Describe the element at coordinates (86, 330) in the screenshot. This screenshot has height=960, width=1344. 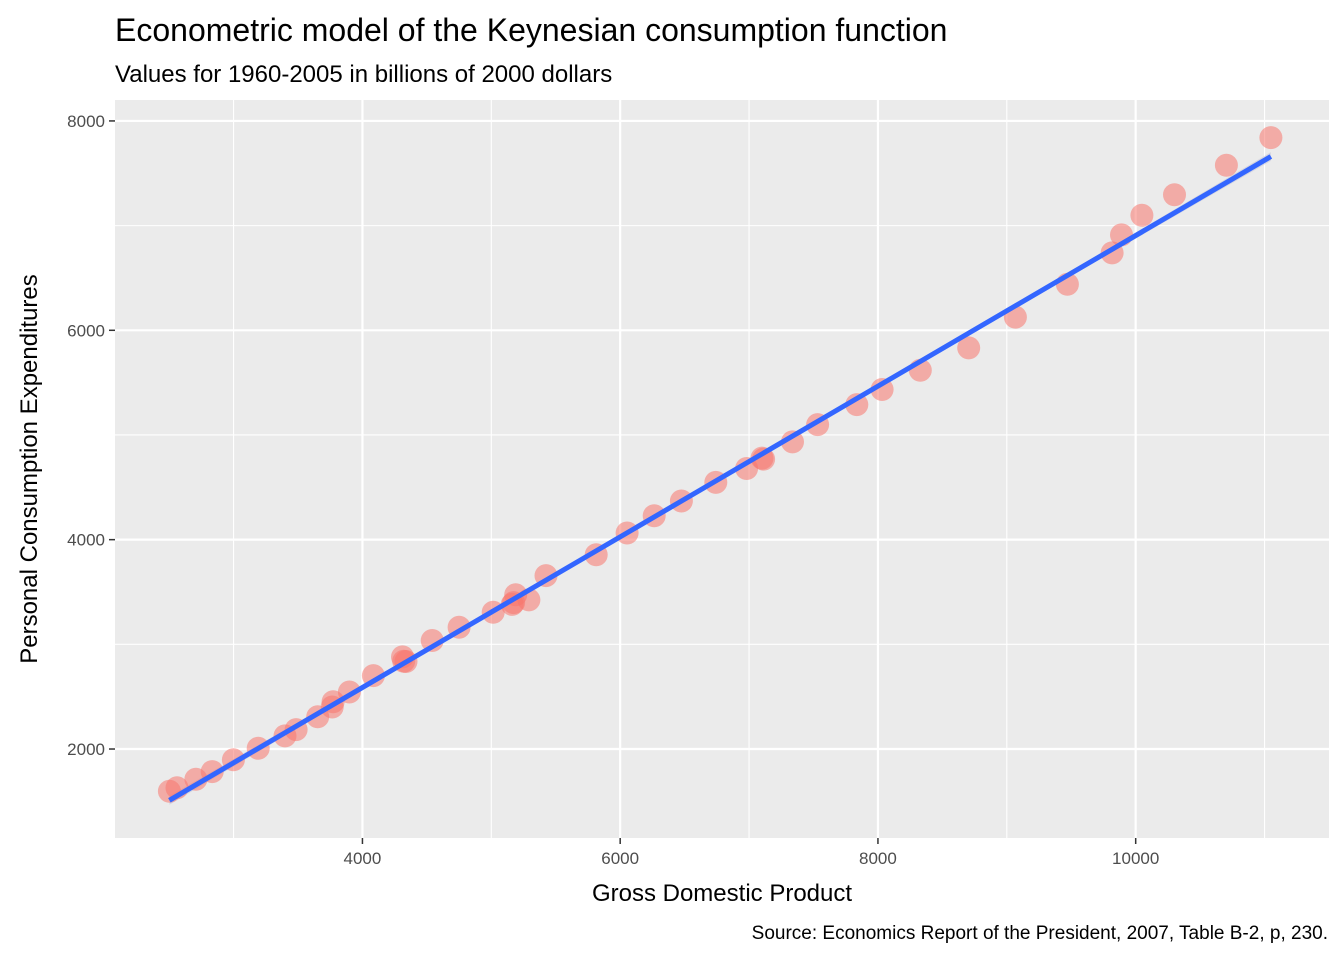
I see `y-tick-label: 6000` at that location.